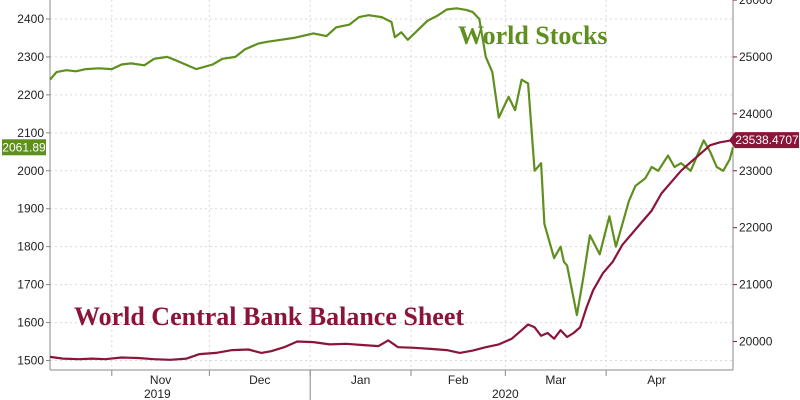  What do you see at coordinates (259, 380) in the screenshot?
I see `x-month-label: Dec` at bounding box center [259, 380].